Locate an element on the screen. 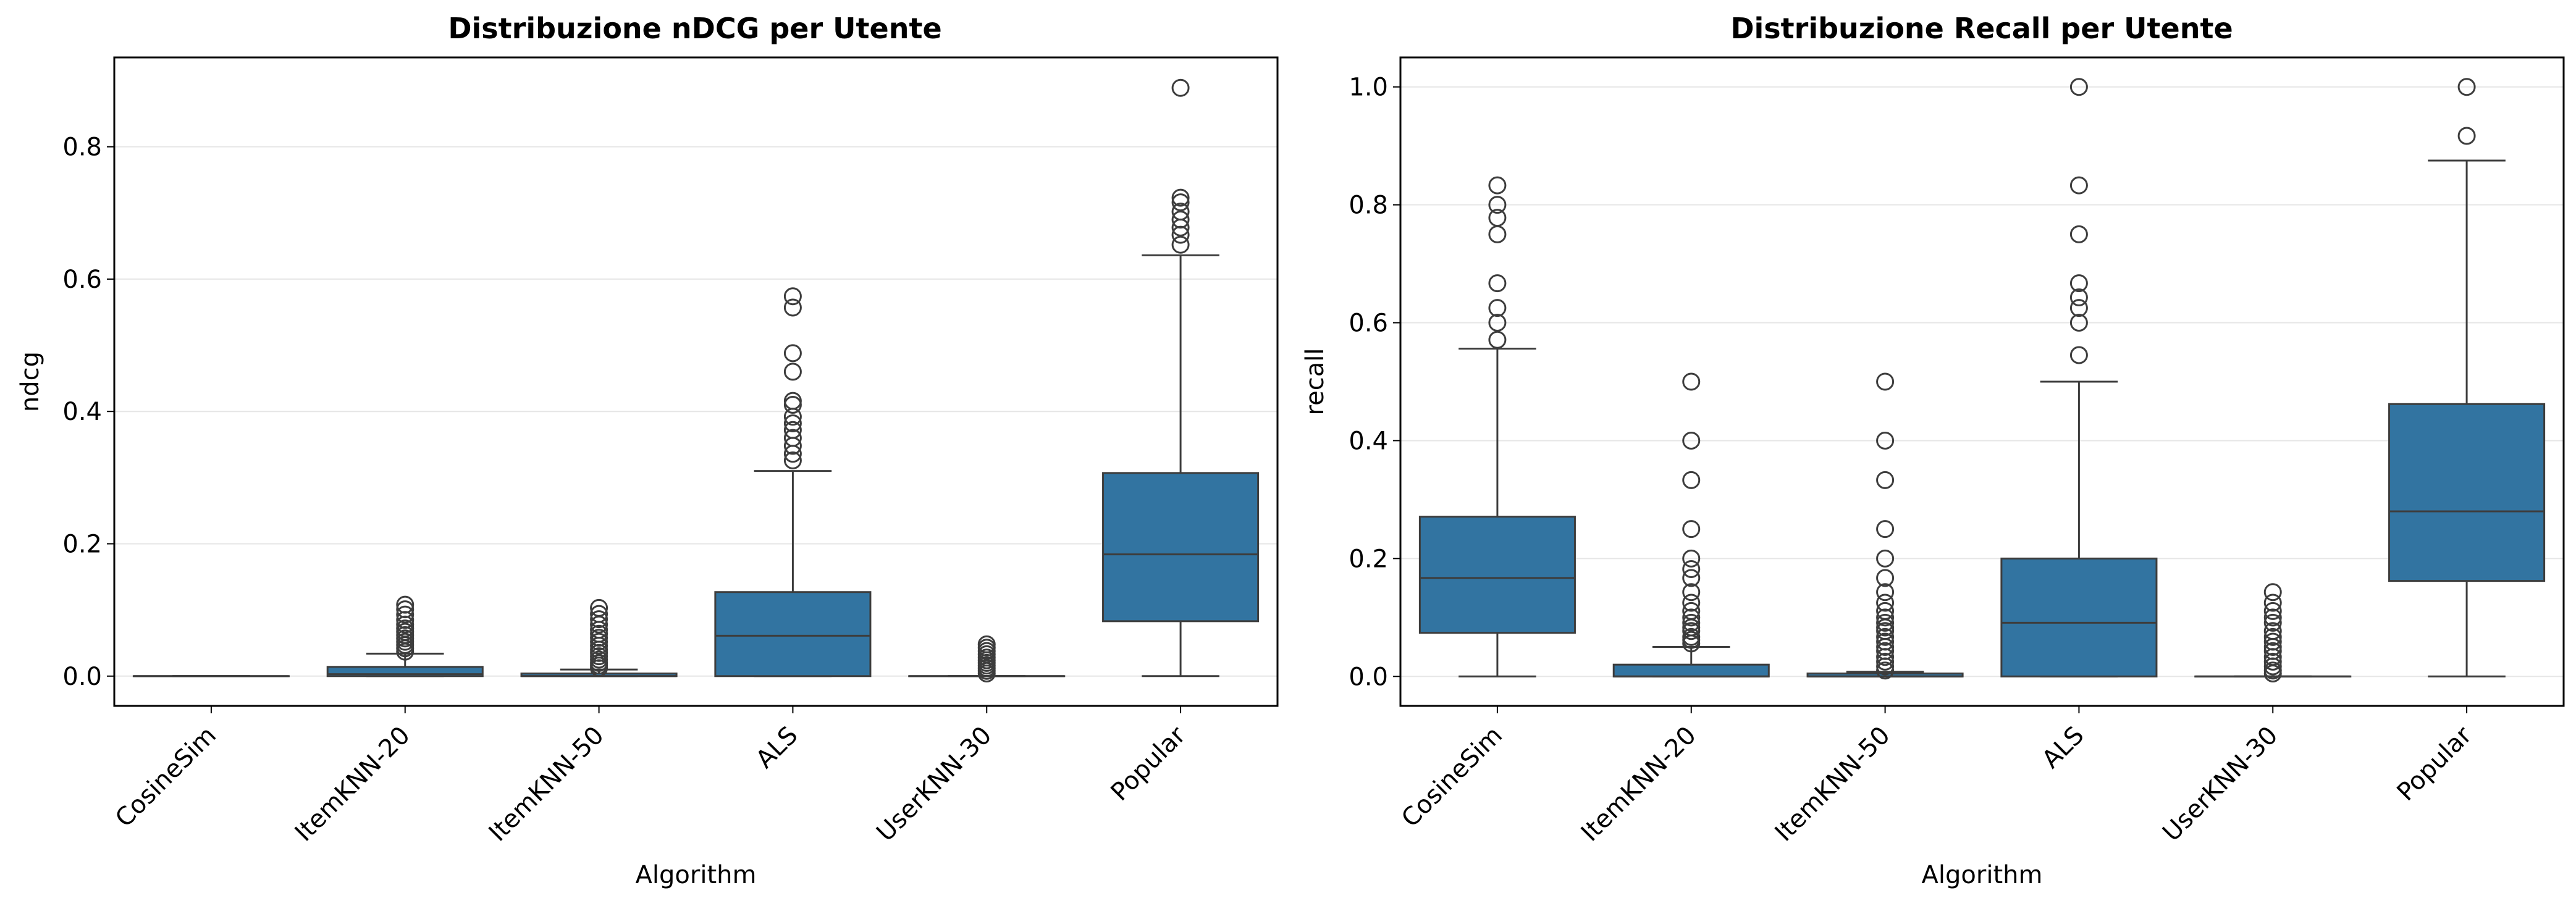  chart-title: Distribuzione nDCG per Utente is located at coordinates (694, 28).